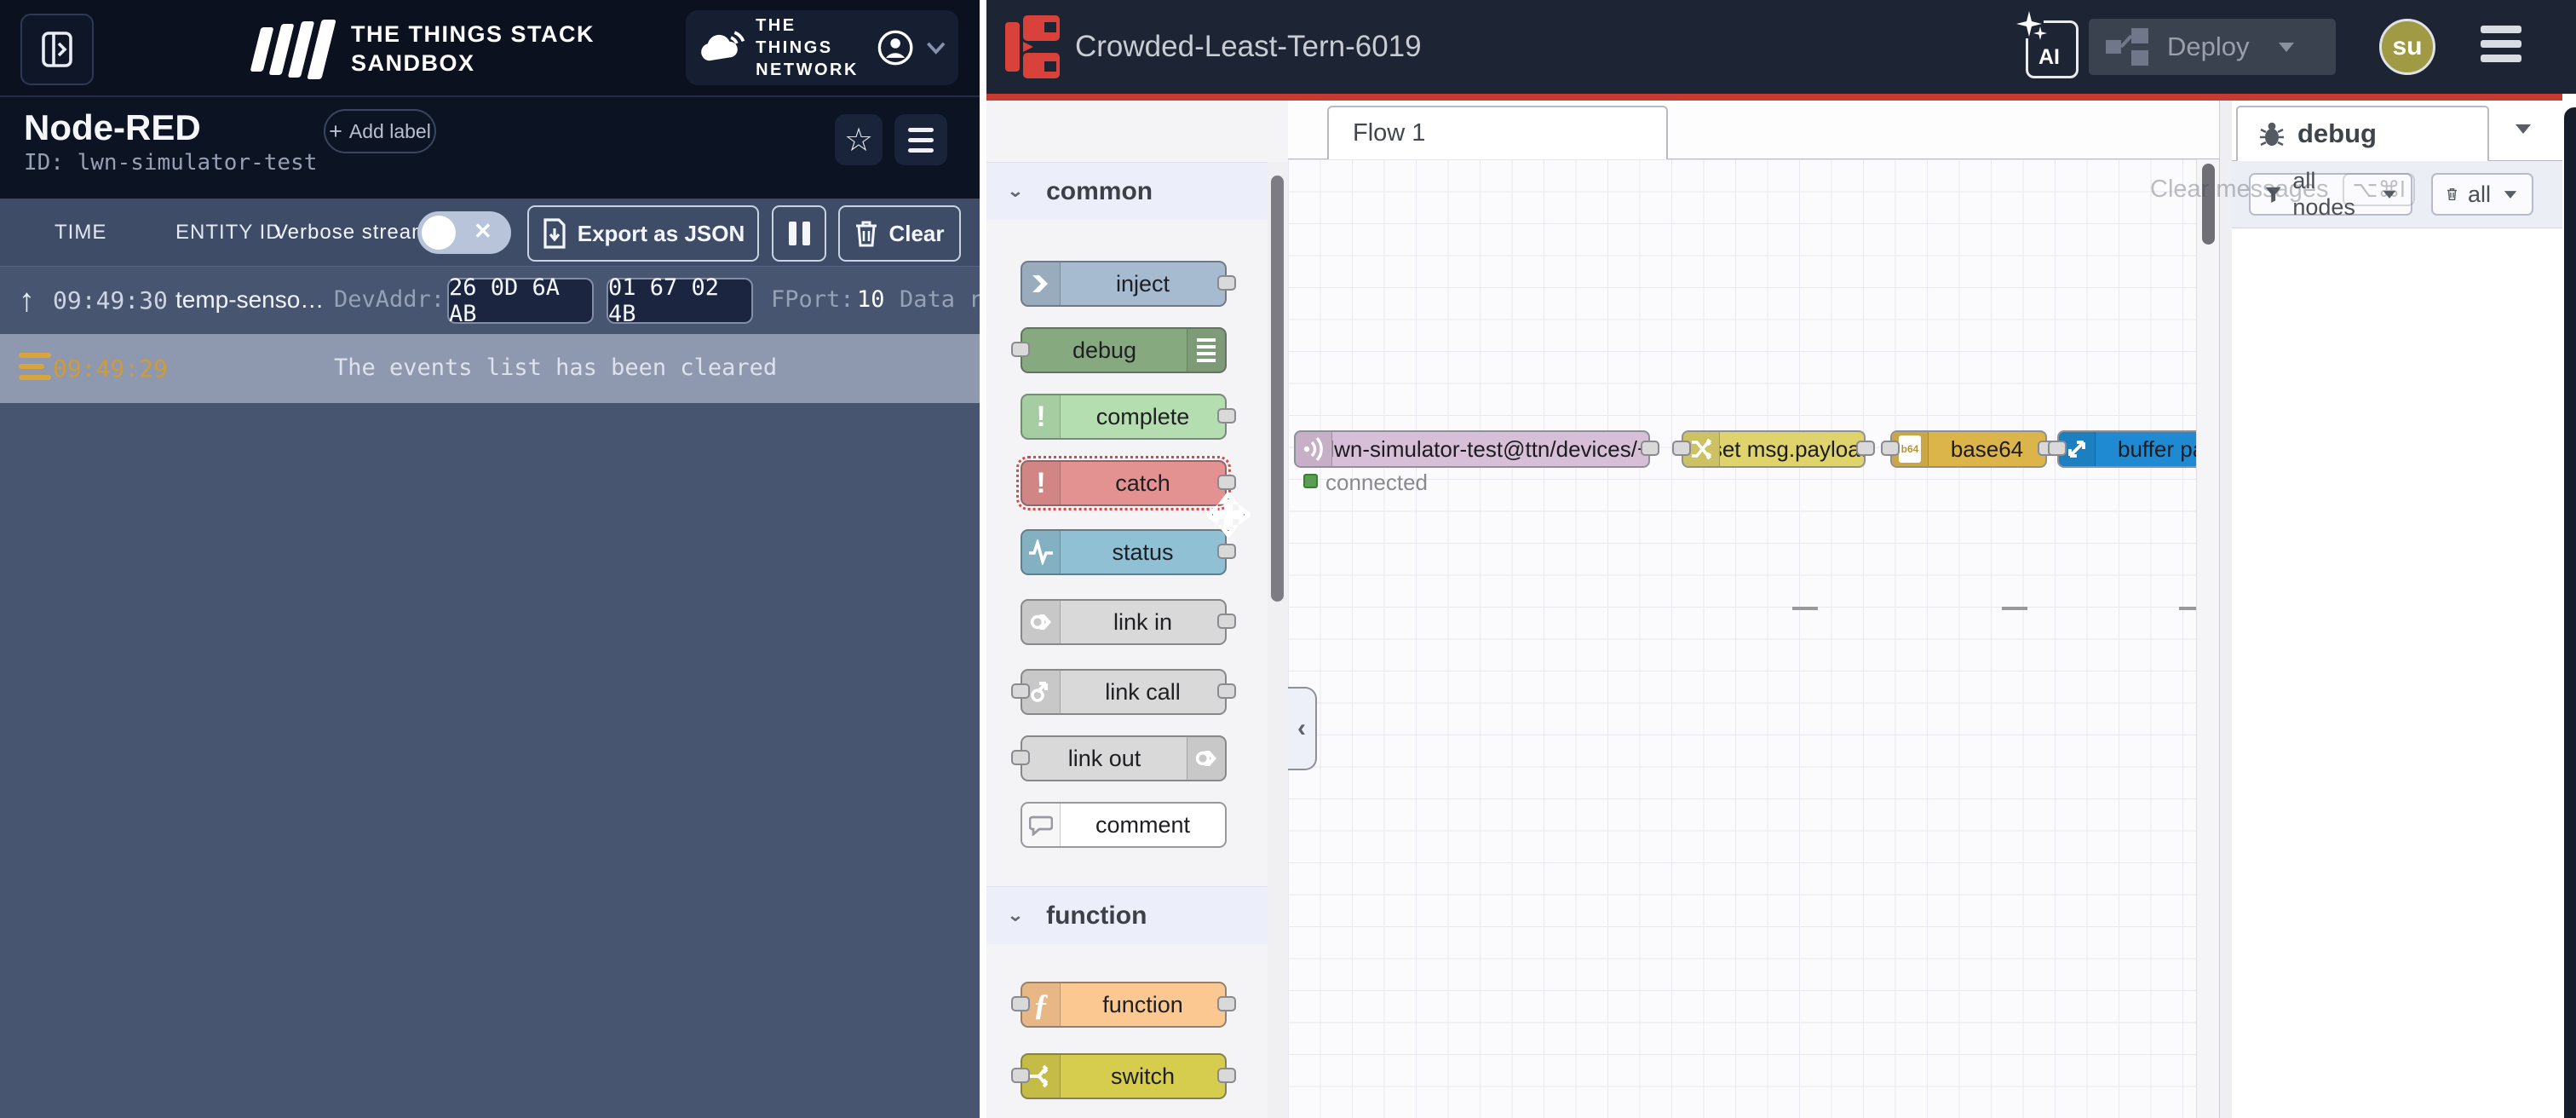 This screenshot has width=2576, height=1118. Describe the element at coordinates (1969, 449) in the screenshot. I see `canvas-node-base64: b64 base64` at that location.